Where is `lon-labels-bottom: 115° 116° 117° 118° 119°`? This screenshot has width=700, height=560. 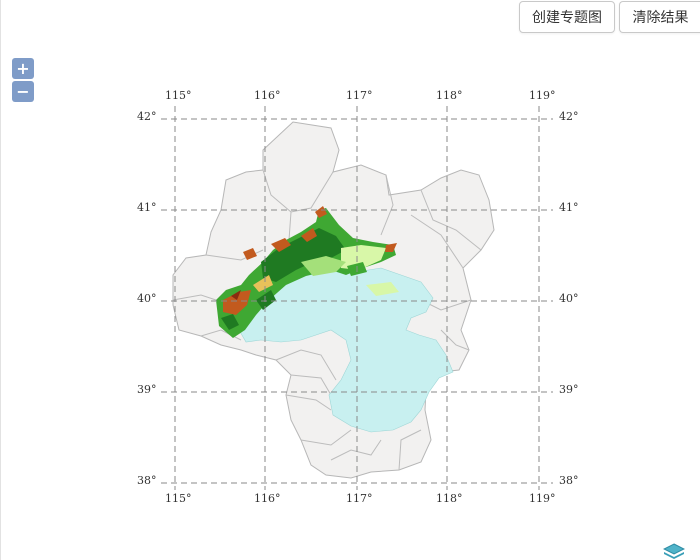 lon-labels-bottom: 115° 116° 117° 118° 119° is located at coordinates (360, 498).